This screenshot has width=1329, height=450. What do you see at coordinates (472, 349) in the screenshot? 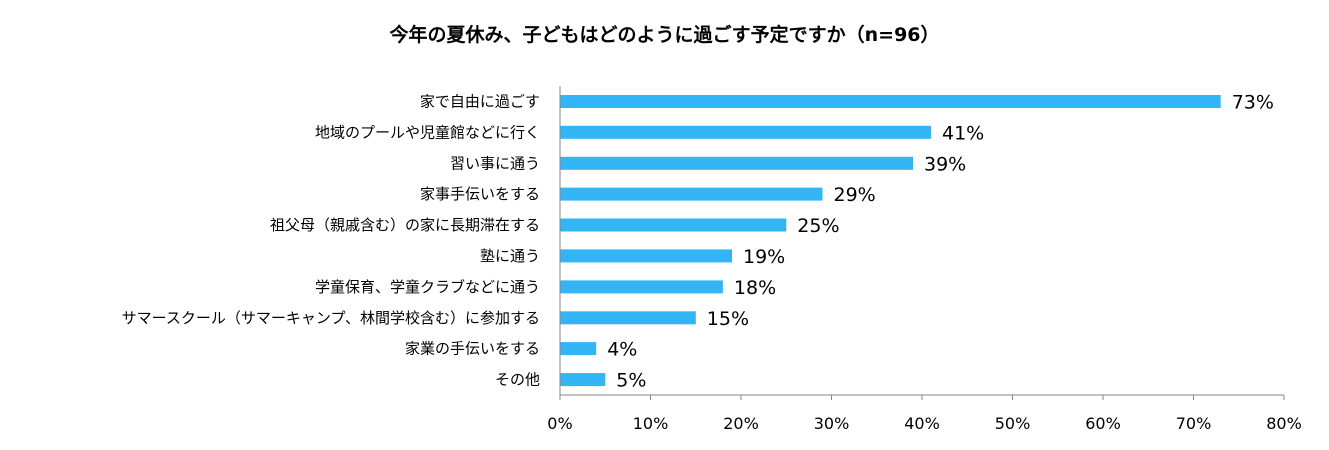
I see `category-label: 家業の手伝いをする` at bounding box center [472, 349].